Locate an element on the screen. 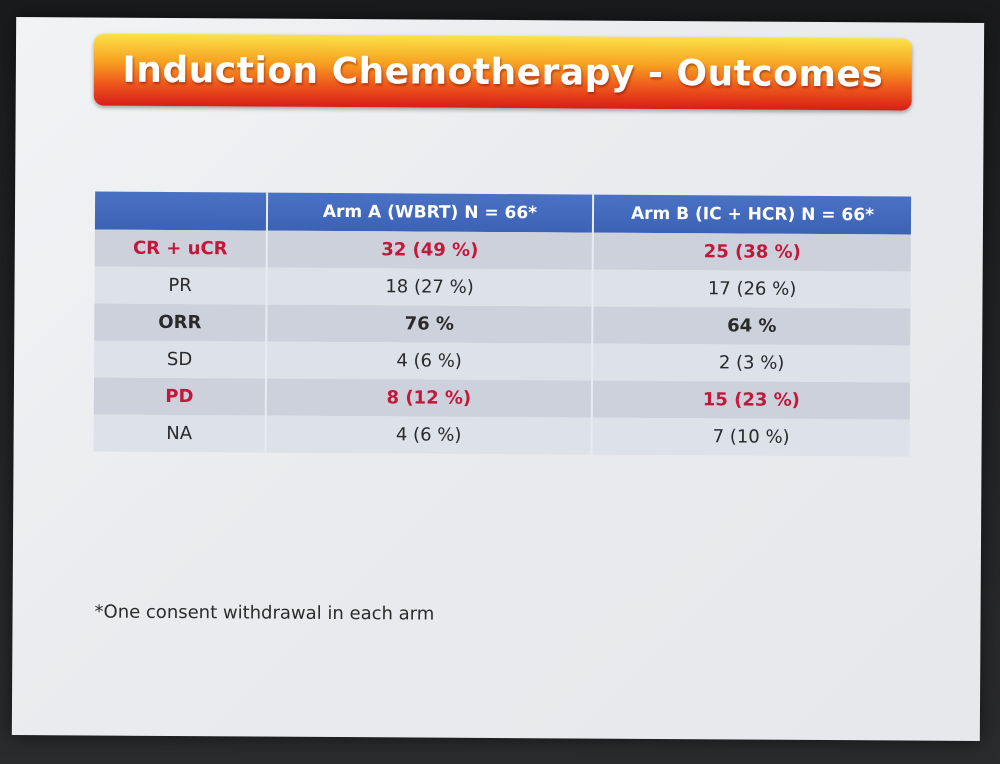 The width and height of the screenshot is (1000, 764). row-label: NA is located at coordinates (179, 433).